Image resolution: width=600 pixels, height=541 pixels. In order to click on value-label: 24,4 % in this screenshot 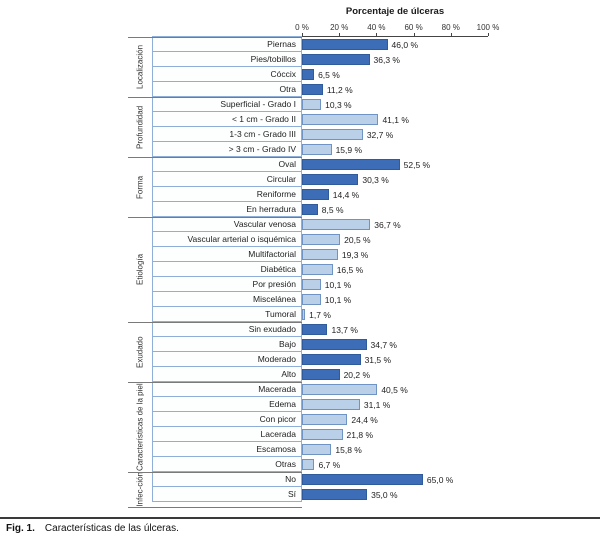, I will do `click(364, 419)`.